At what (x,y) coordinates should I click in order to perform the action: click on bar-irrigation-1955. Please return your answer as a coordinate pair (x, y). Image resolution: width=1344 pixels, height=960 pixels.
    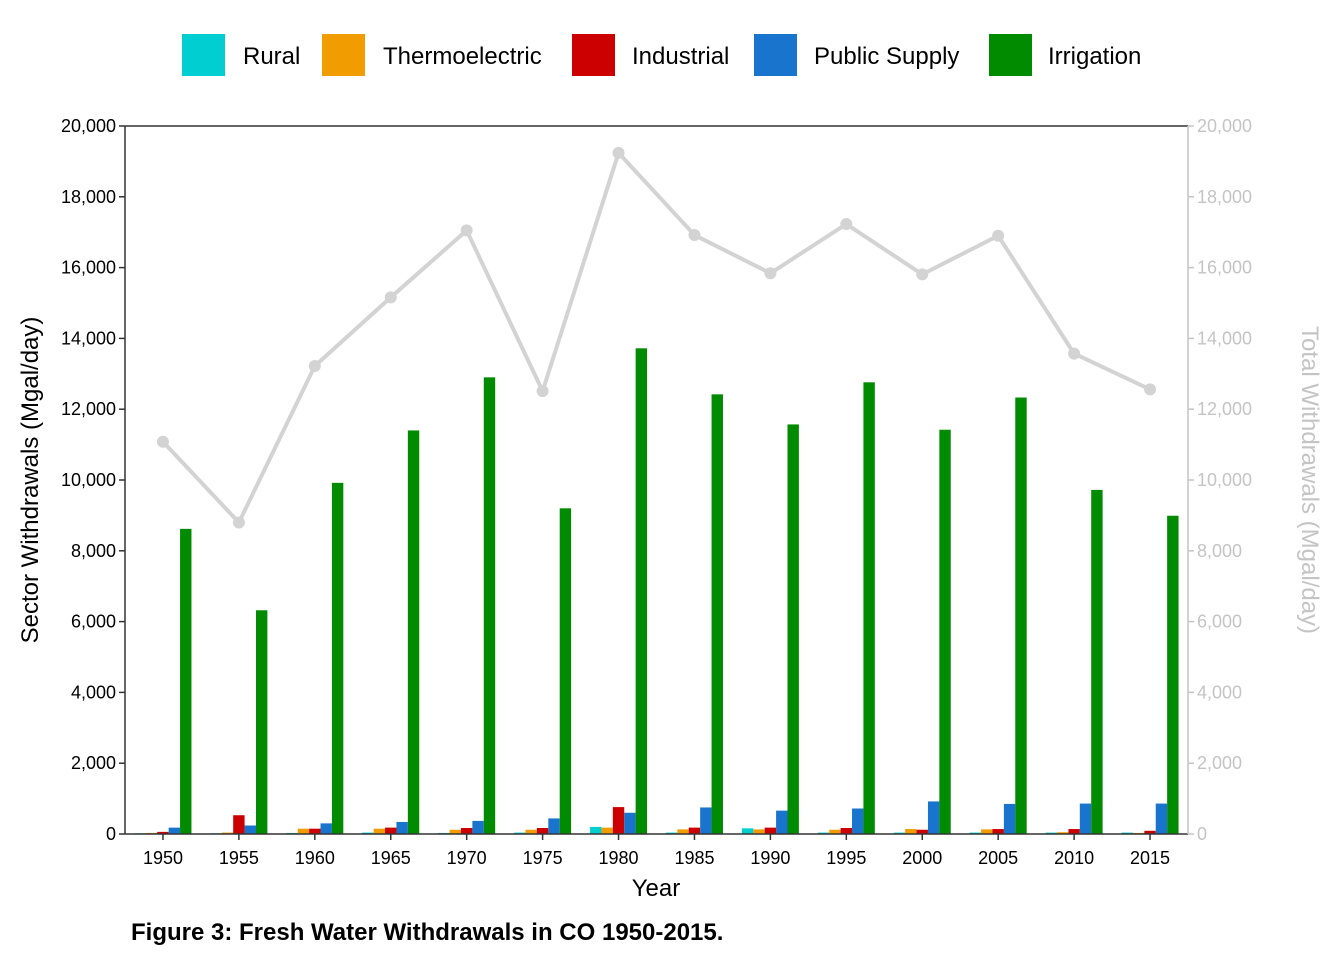
    Looking at the image, I should click on (261, 722).